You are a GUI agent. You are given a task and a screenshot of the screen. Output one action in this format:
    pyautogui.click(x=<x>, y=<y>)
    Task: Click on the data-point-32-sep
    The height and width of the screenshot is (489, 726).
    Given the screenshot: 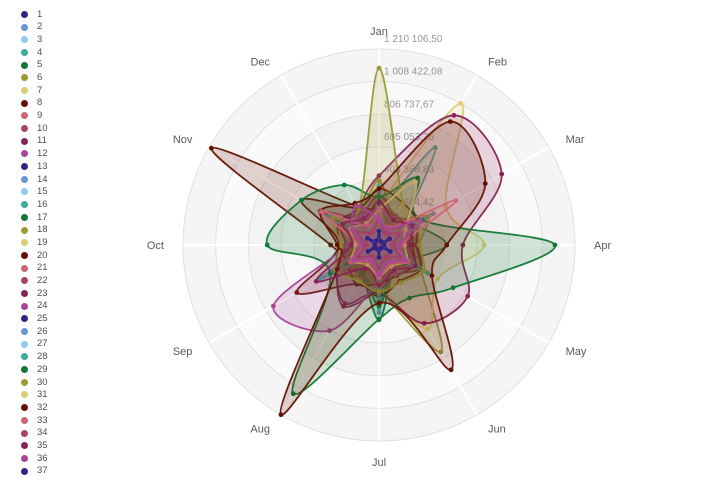 What is the action you would take?
    pyautogui.click(x=337, y=269)
    